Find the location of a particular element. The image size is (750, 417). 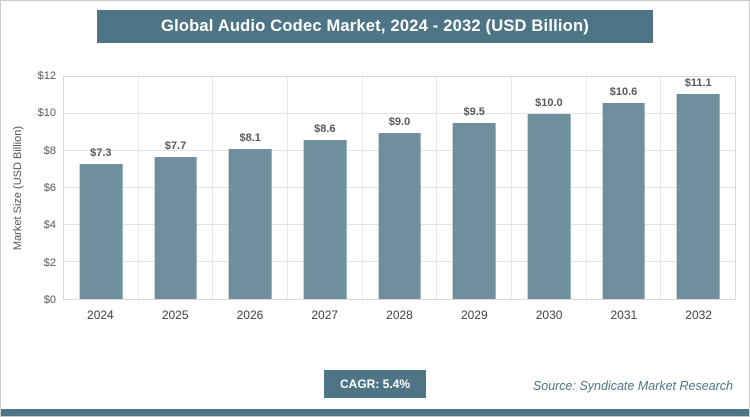

bar-value-label: $9.5 is located at coordinates (474, 112).